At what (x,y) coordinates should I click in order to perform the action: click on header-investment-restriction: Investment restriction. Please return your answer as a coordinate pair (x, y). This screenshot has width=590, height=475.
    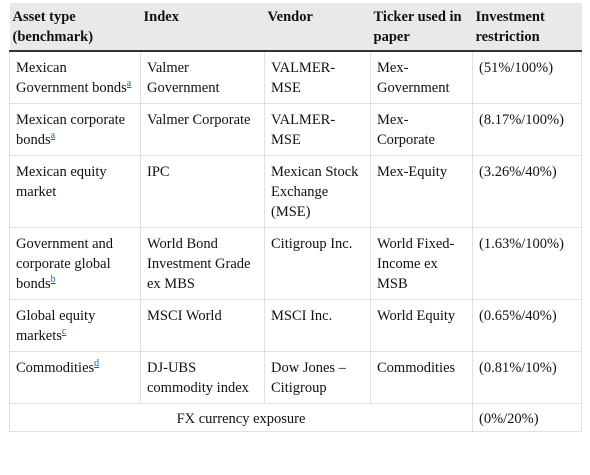
    Looking at the image, I should click on (527, 27).